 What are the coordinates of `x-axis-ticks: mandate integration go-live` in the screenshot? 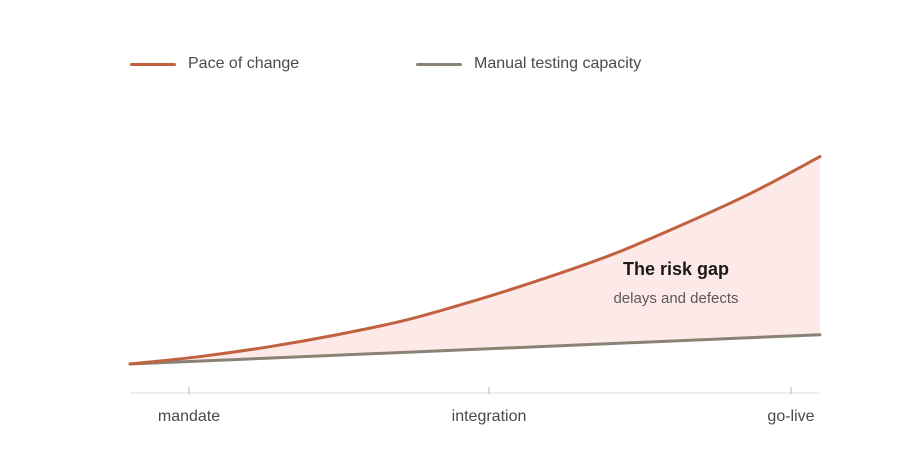 It's located at (486, 406).